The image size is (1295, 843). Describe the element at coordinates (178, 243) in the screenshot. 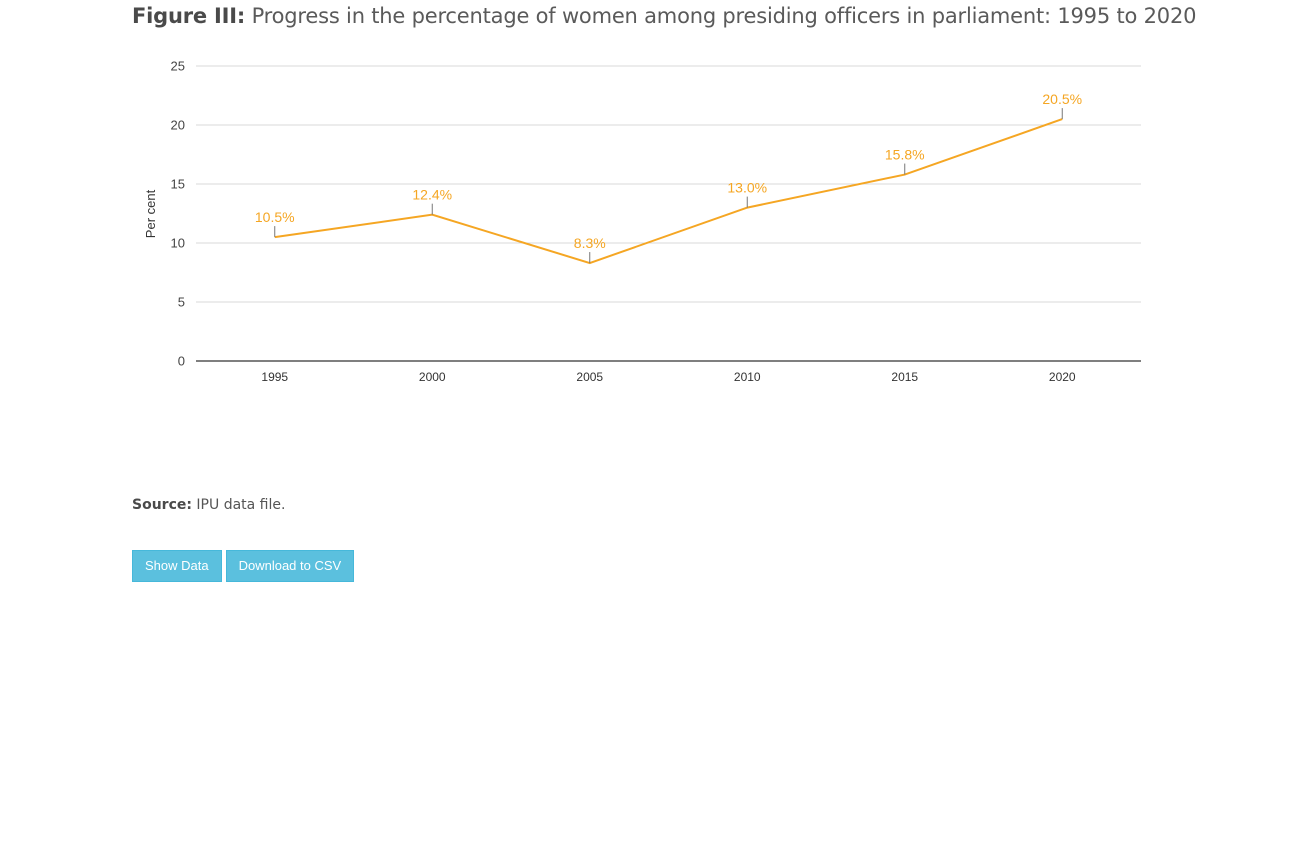

I see `y-tick-label: 10` at that location.